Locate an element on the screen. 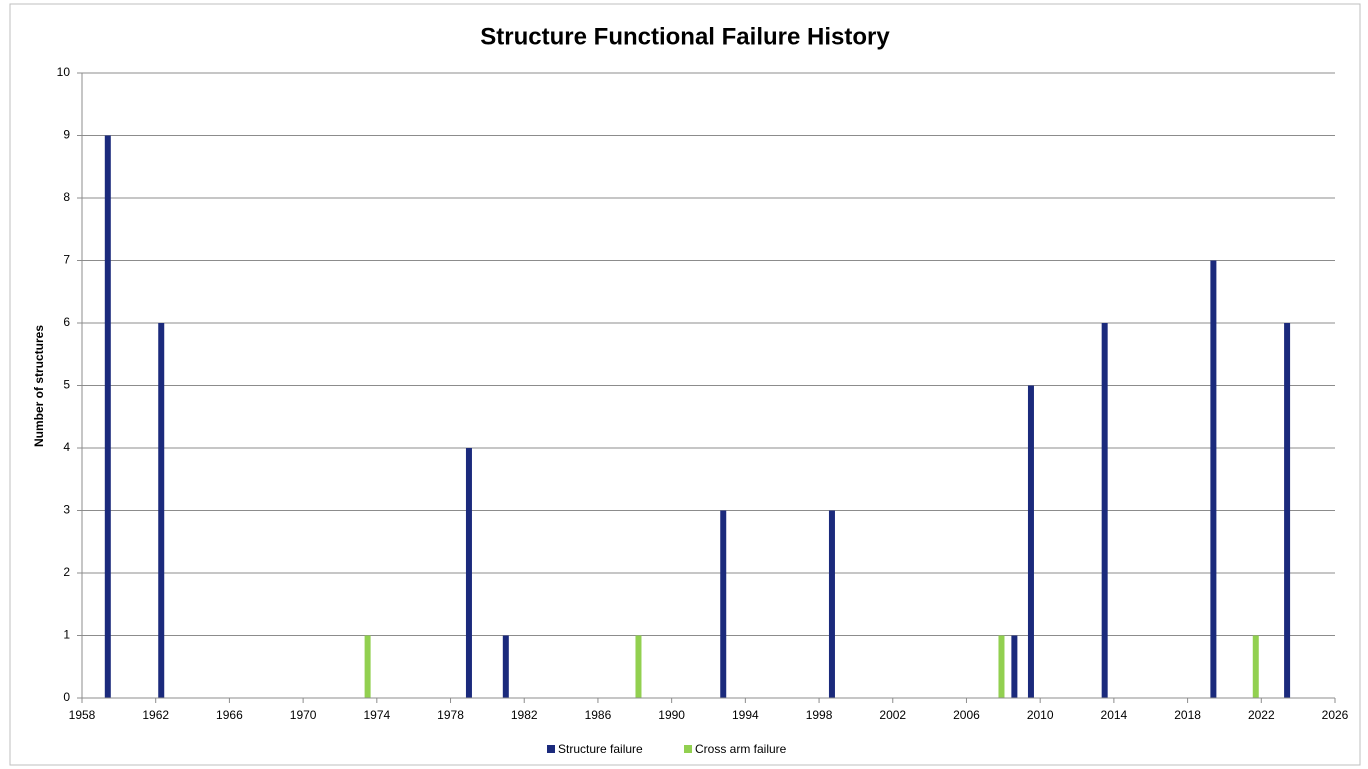 The image size is (1368, 769). y-tick-label: 7 is located at coordinates (66, 260).